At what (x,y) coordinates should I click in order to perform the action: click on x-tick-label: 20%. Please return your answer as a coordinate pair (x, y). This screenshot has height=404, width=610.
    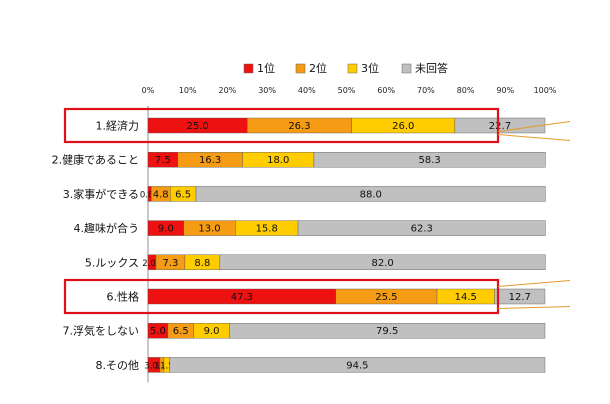
    Looking at the image, I should click on (228, 90).